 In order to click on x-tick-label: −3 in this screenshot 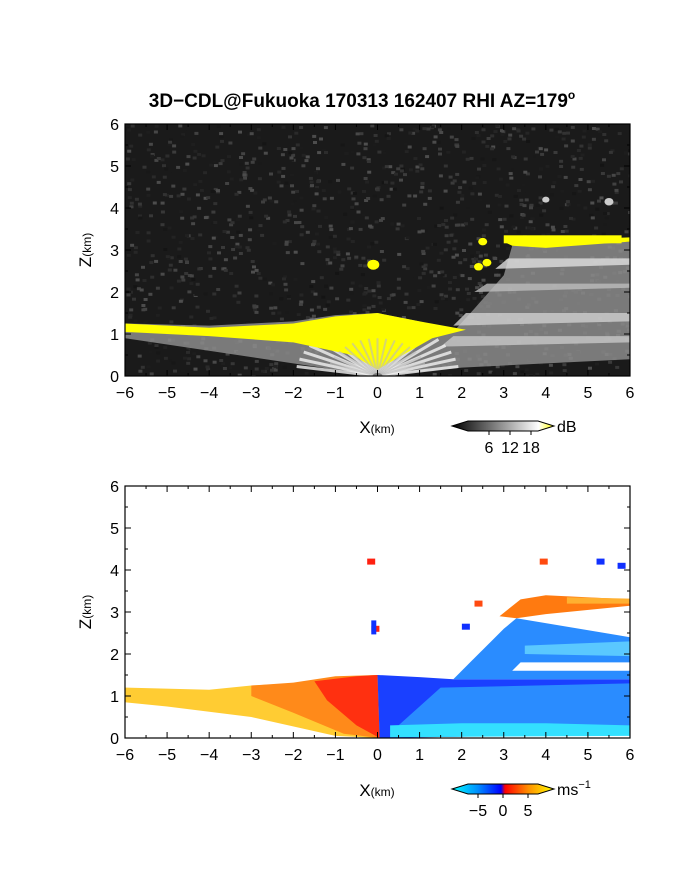, I will do `click(251, 393)`.